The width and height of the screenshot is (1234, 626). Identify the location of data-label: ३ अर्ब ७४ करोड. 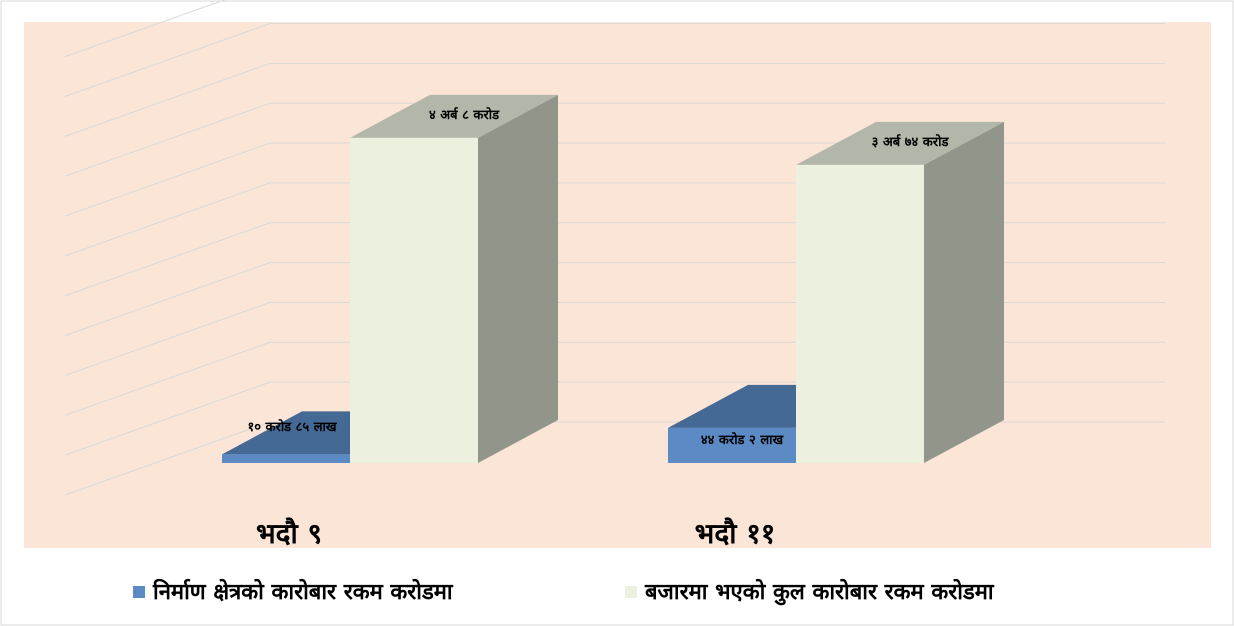
(910, 143).